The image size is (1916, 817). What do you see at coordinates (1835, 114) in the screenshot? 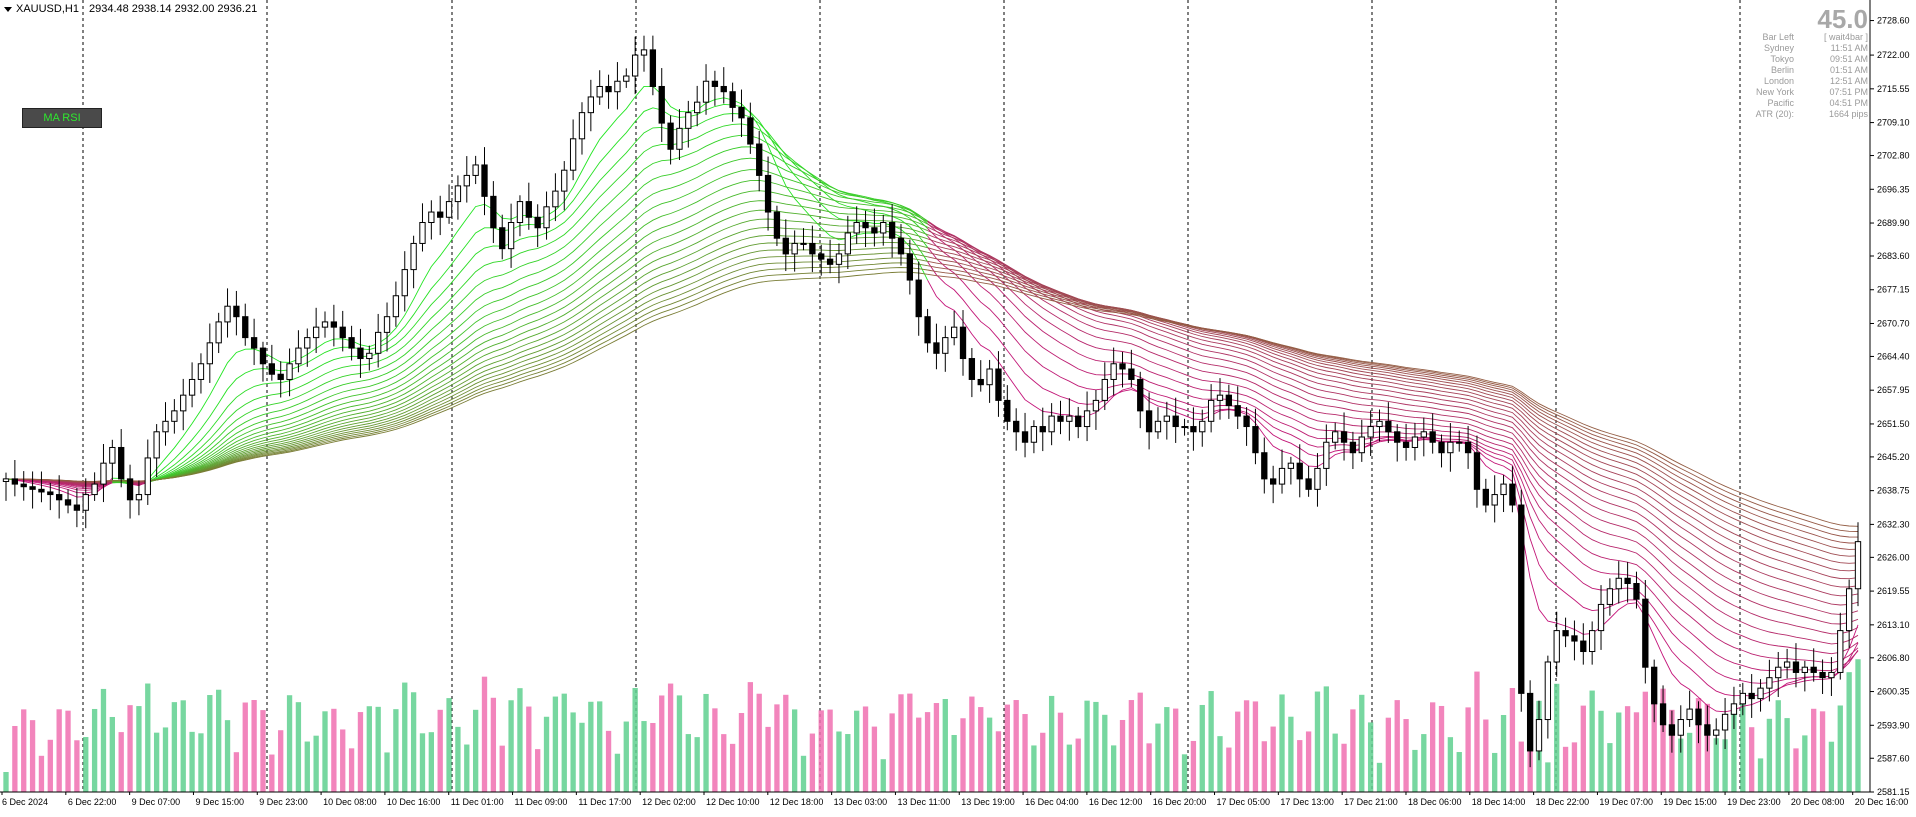
I see `info-value: 1664 pips` at bounding box center [1835, 114].